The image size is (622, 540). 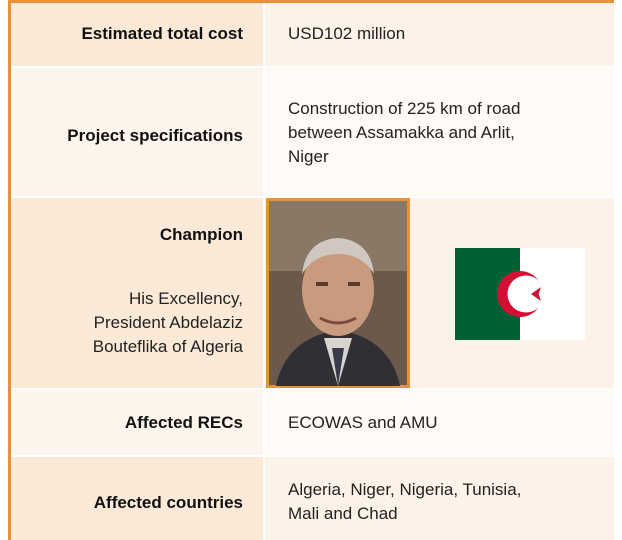 What do you see at coordinates (9, 270) in the screenshot?
I see `left-border` at bounding box center [9, 270].